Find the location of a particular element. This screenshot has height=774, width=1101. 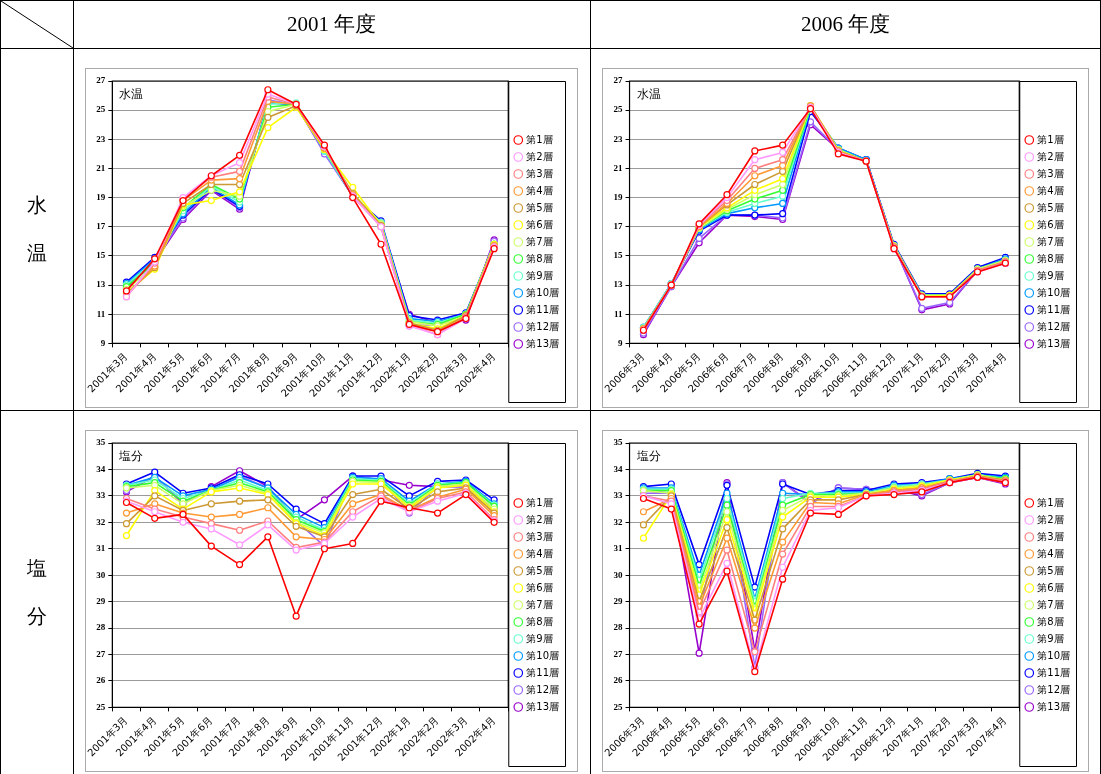

text: 2006 年度 is located at coordinates (845, 24).